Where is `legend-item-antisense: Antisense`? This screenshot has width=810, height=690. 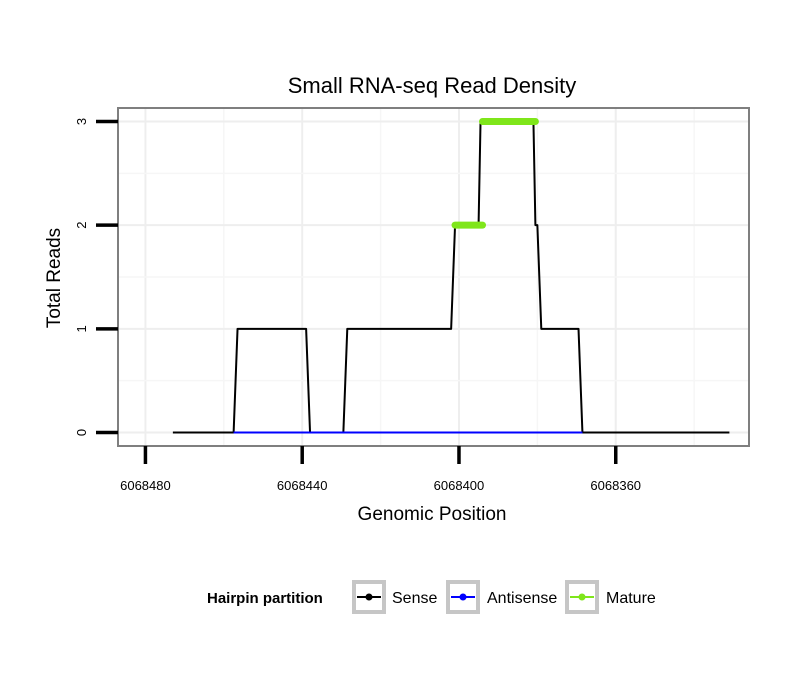
legend-item-antisense: Antisense is located at coordinates (501, 597).